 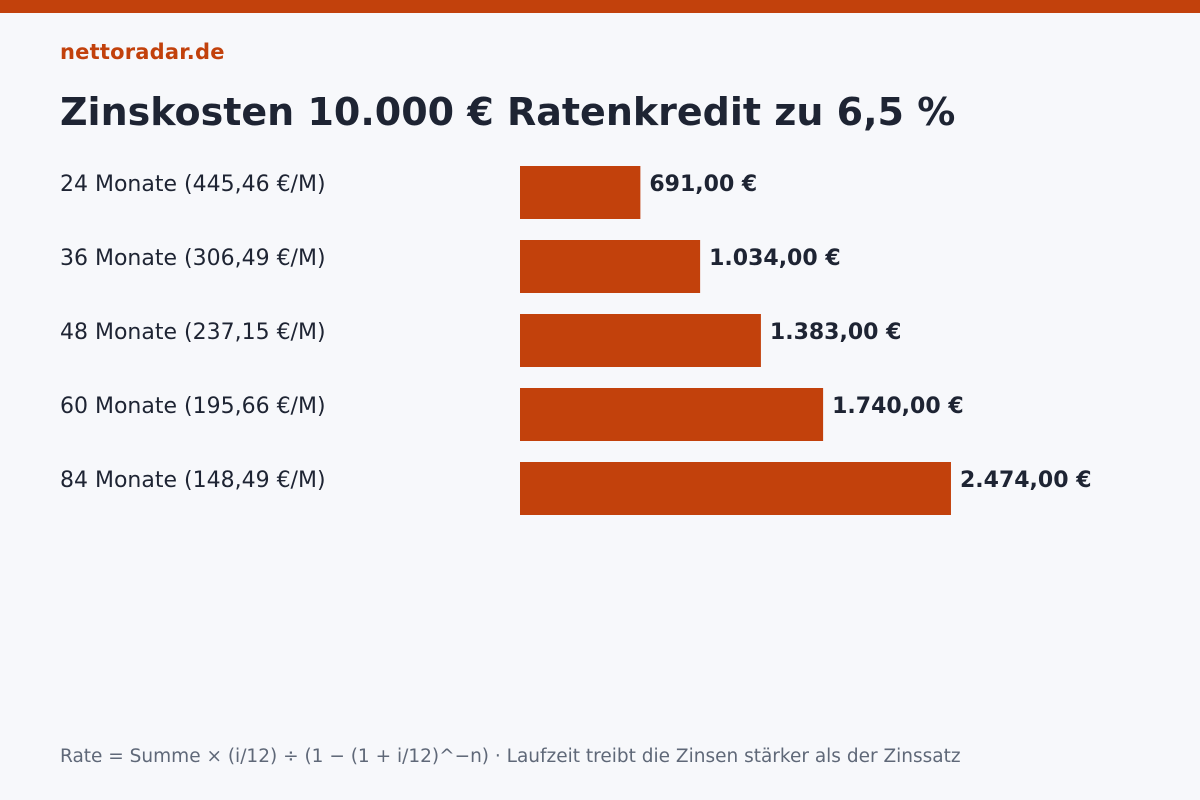 I want to click on value-label: 1.383,00 €, so click(x=836, y=332).